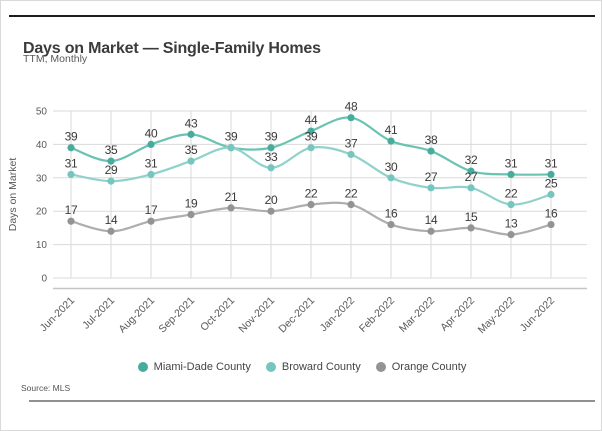 This screenshot has height=431, width=602. Describe the element at coordinates (55, 59) in the screenshot. I see `chart-subtitle: TTM, Monthly` at that location.